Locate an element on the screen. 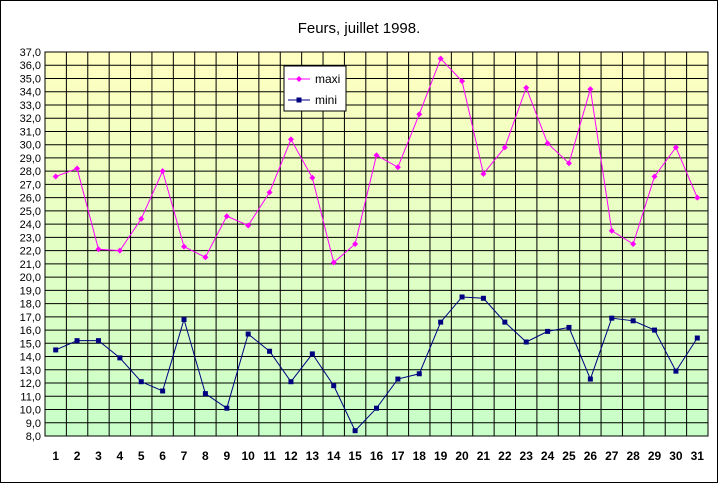 This screenshot has height=483, width=718. x-tick-label: 2 is located at coordinates (77, 456).